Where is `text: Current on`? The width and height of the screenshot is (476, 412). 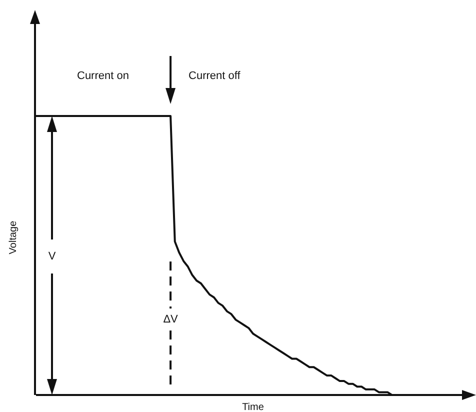
text: Current on is located at coordinates (103, 76).